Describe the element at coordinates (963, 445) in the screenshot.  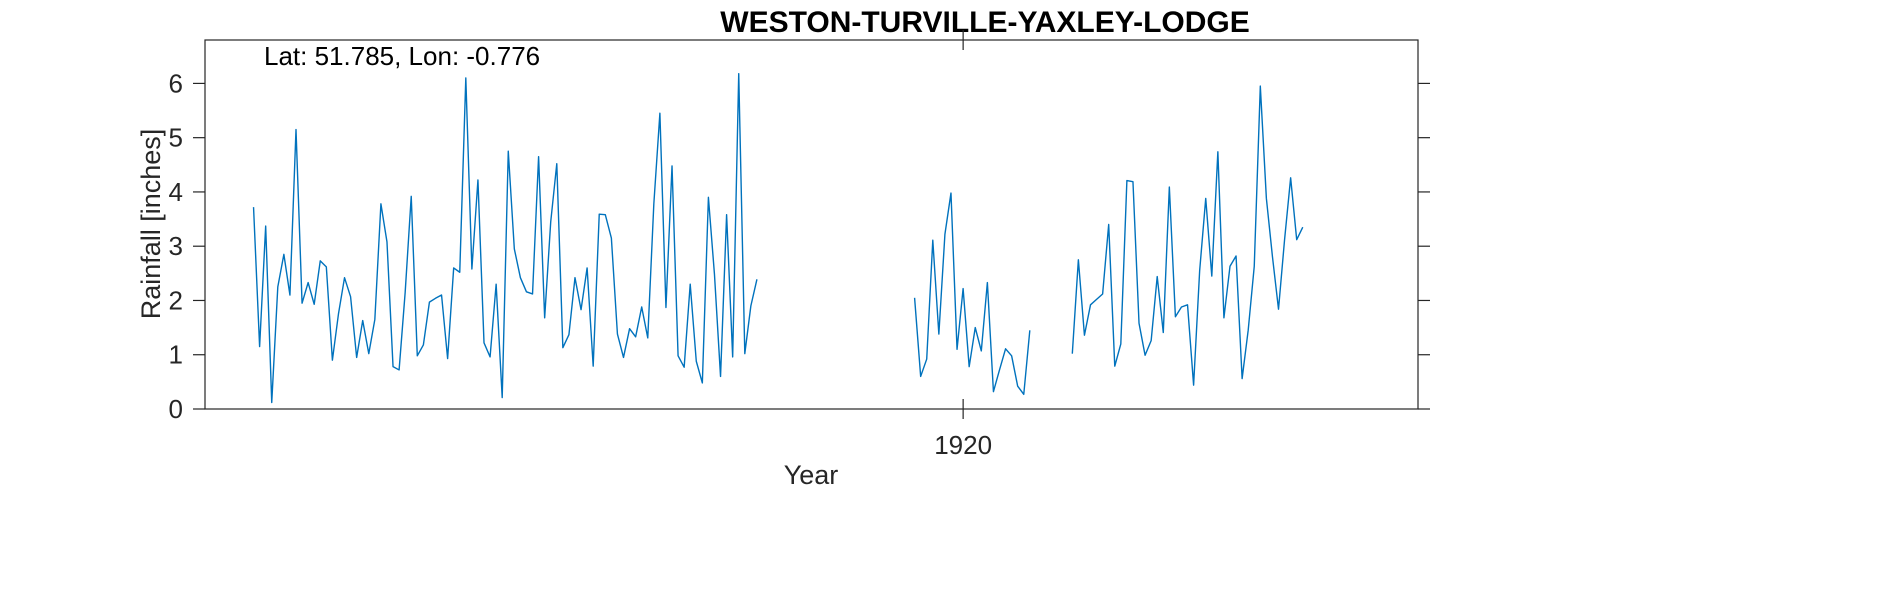
I see `x-tick-label: 1920` at that location.